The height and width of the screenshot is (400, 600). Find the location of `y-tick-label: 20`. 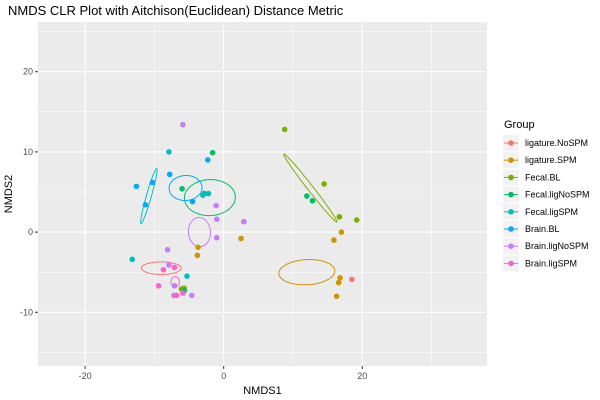

y-tick-label: 20 is located at coordinates (28, 72).